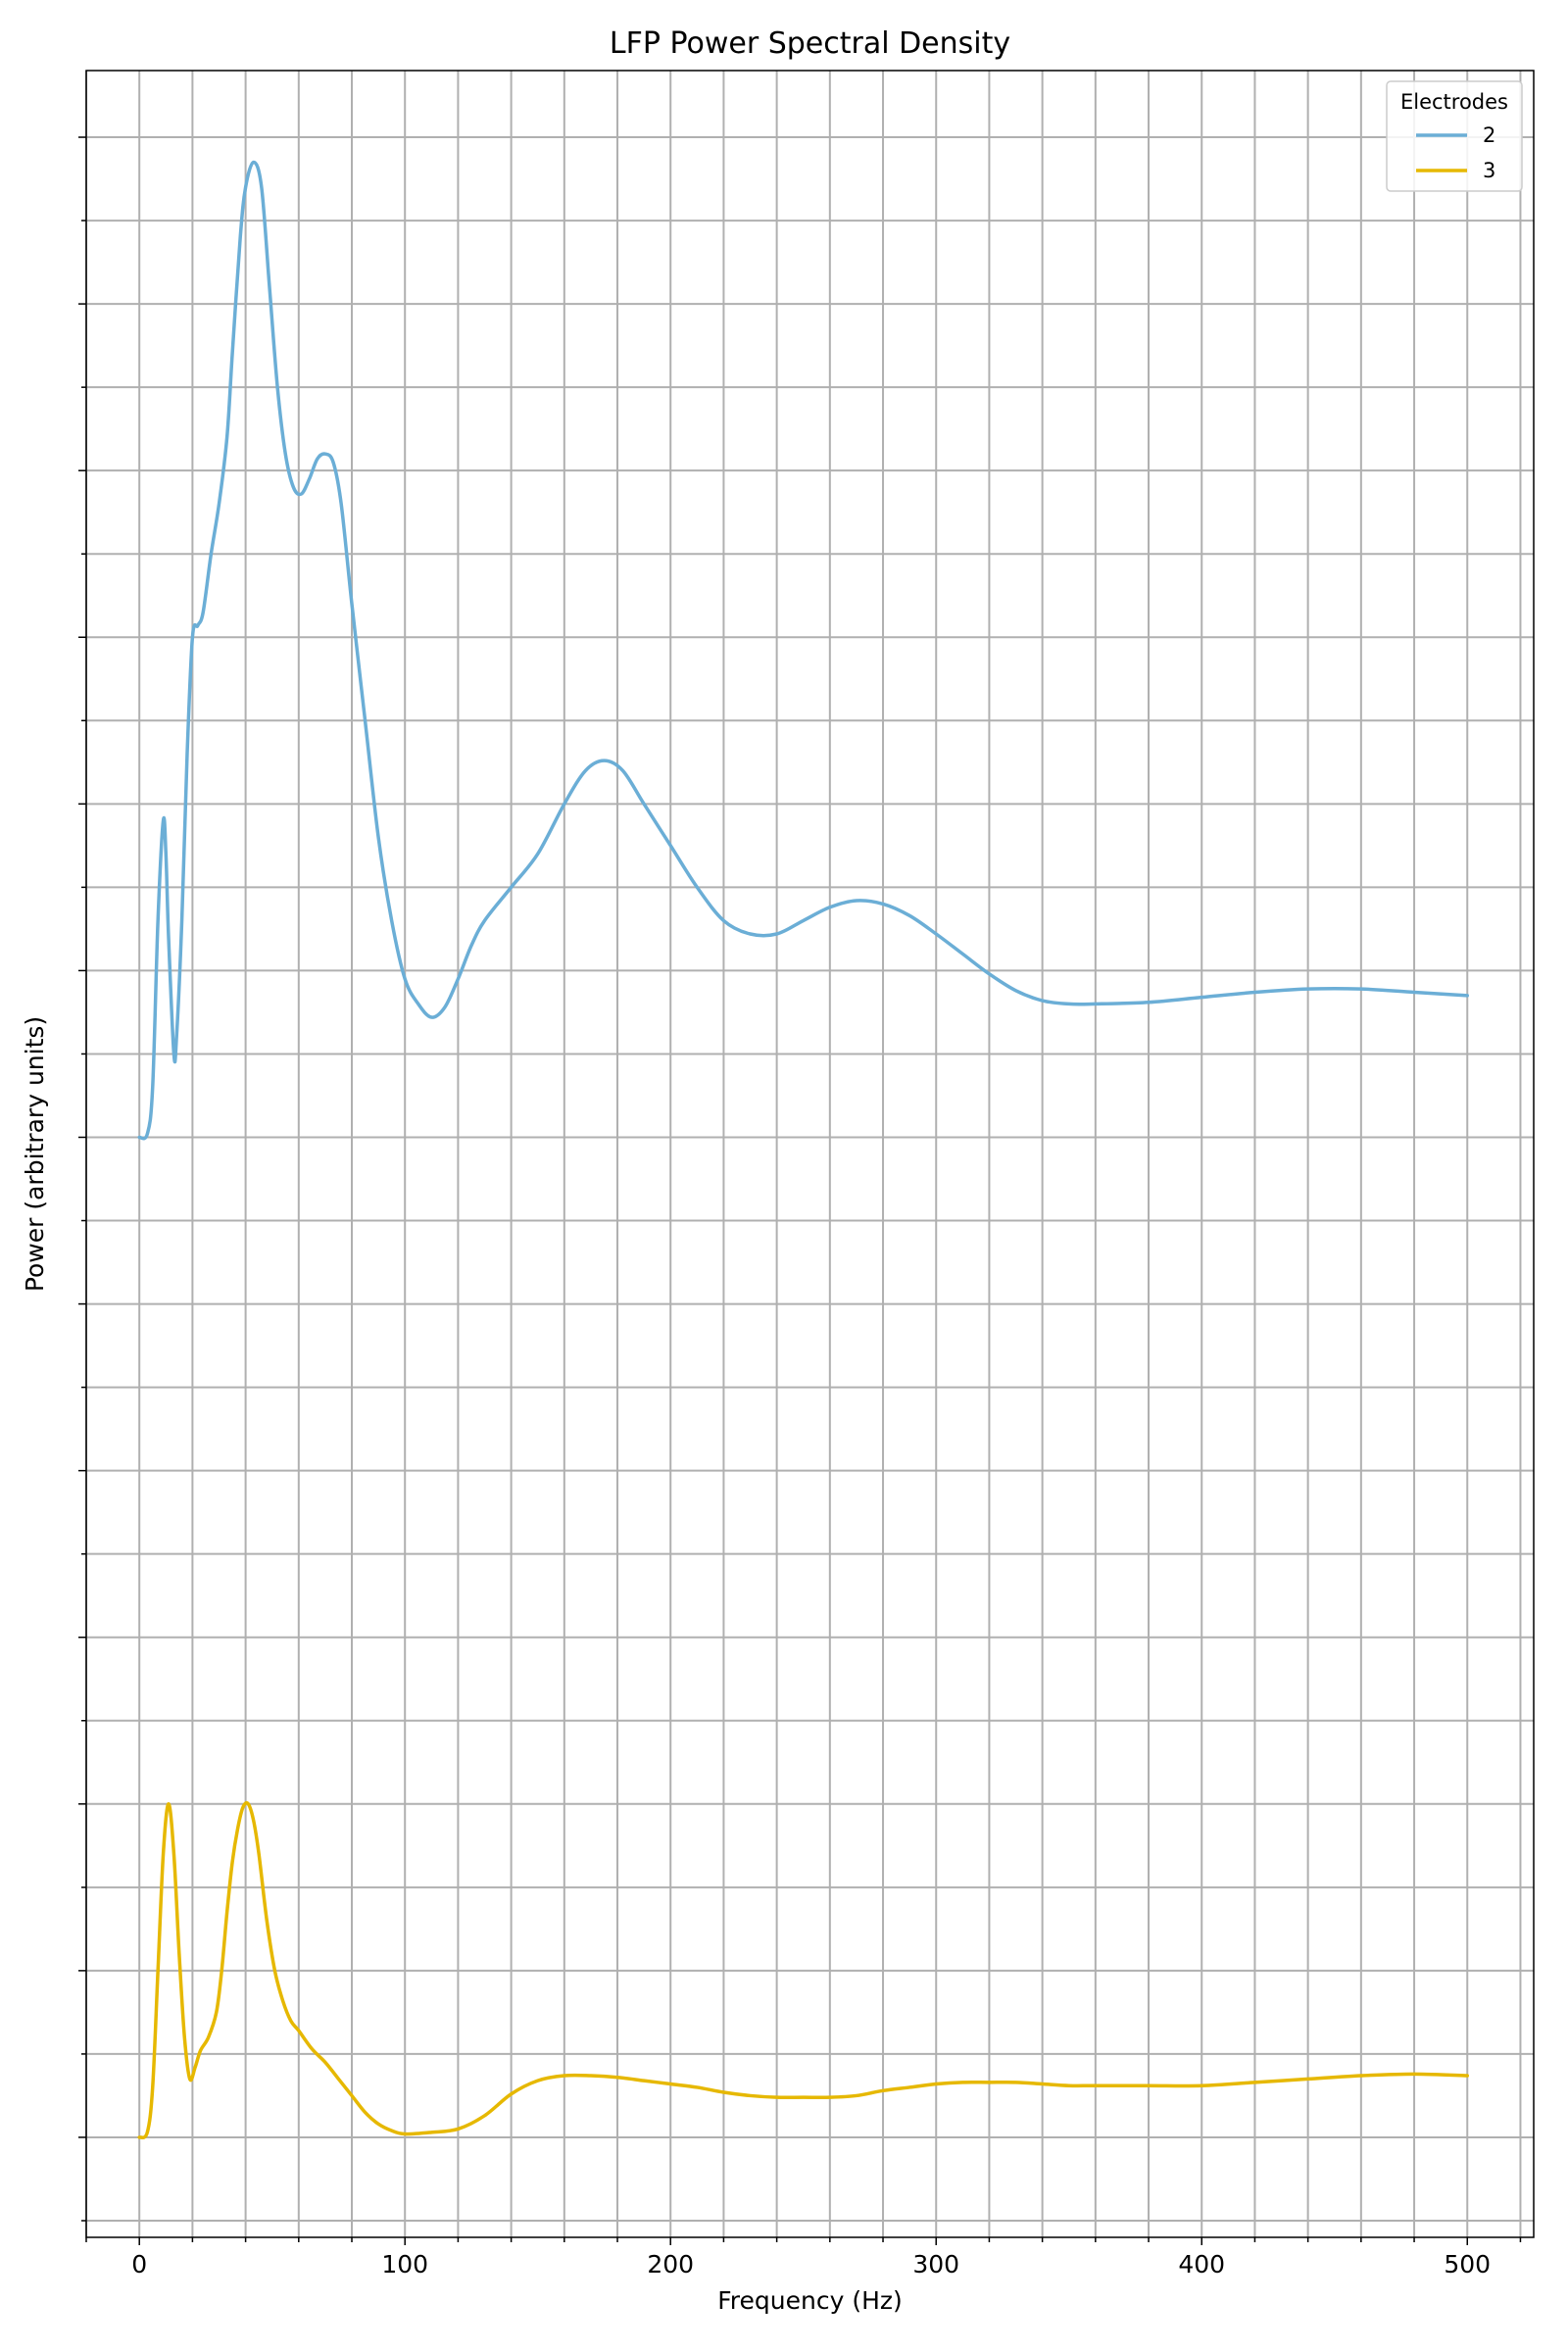  What do you see at coordinates (1489, 170) in the screenshot?
I see `legend-label-electrode-3: 3` at bounding box center [1489, 170].